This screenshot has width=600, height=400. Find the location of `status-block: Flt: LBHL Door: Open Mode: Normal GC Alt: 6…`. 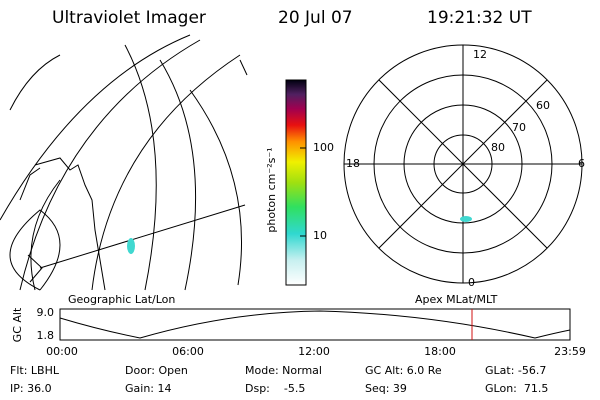

status-block: Flt: LBHL Door: Open Mode: Normal GC Alt: 6… is located at coordinates (279, 379).